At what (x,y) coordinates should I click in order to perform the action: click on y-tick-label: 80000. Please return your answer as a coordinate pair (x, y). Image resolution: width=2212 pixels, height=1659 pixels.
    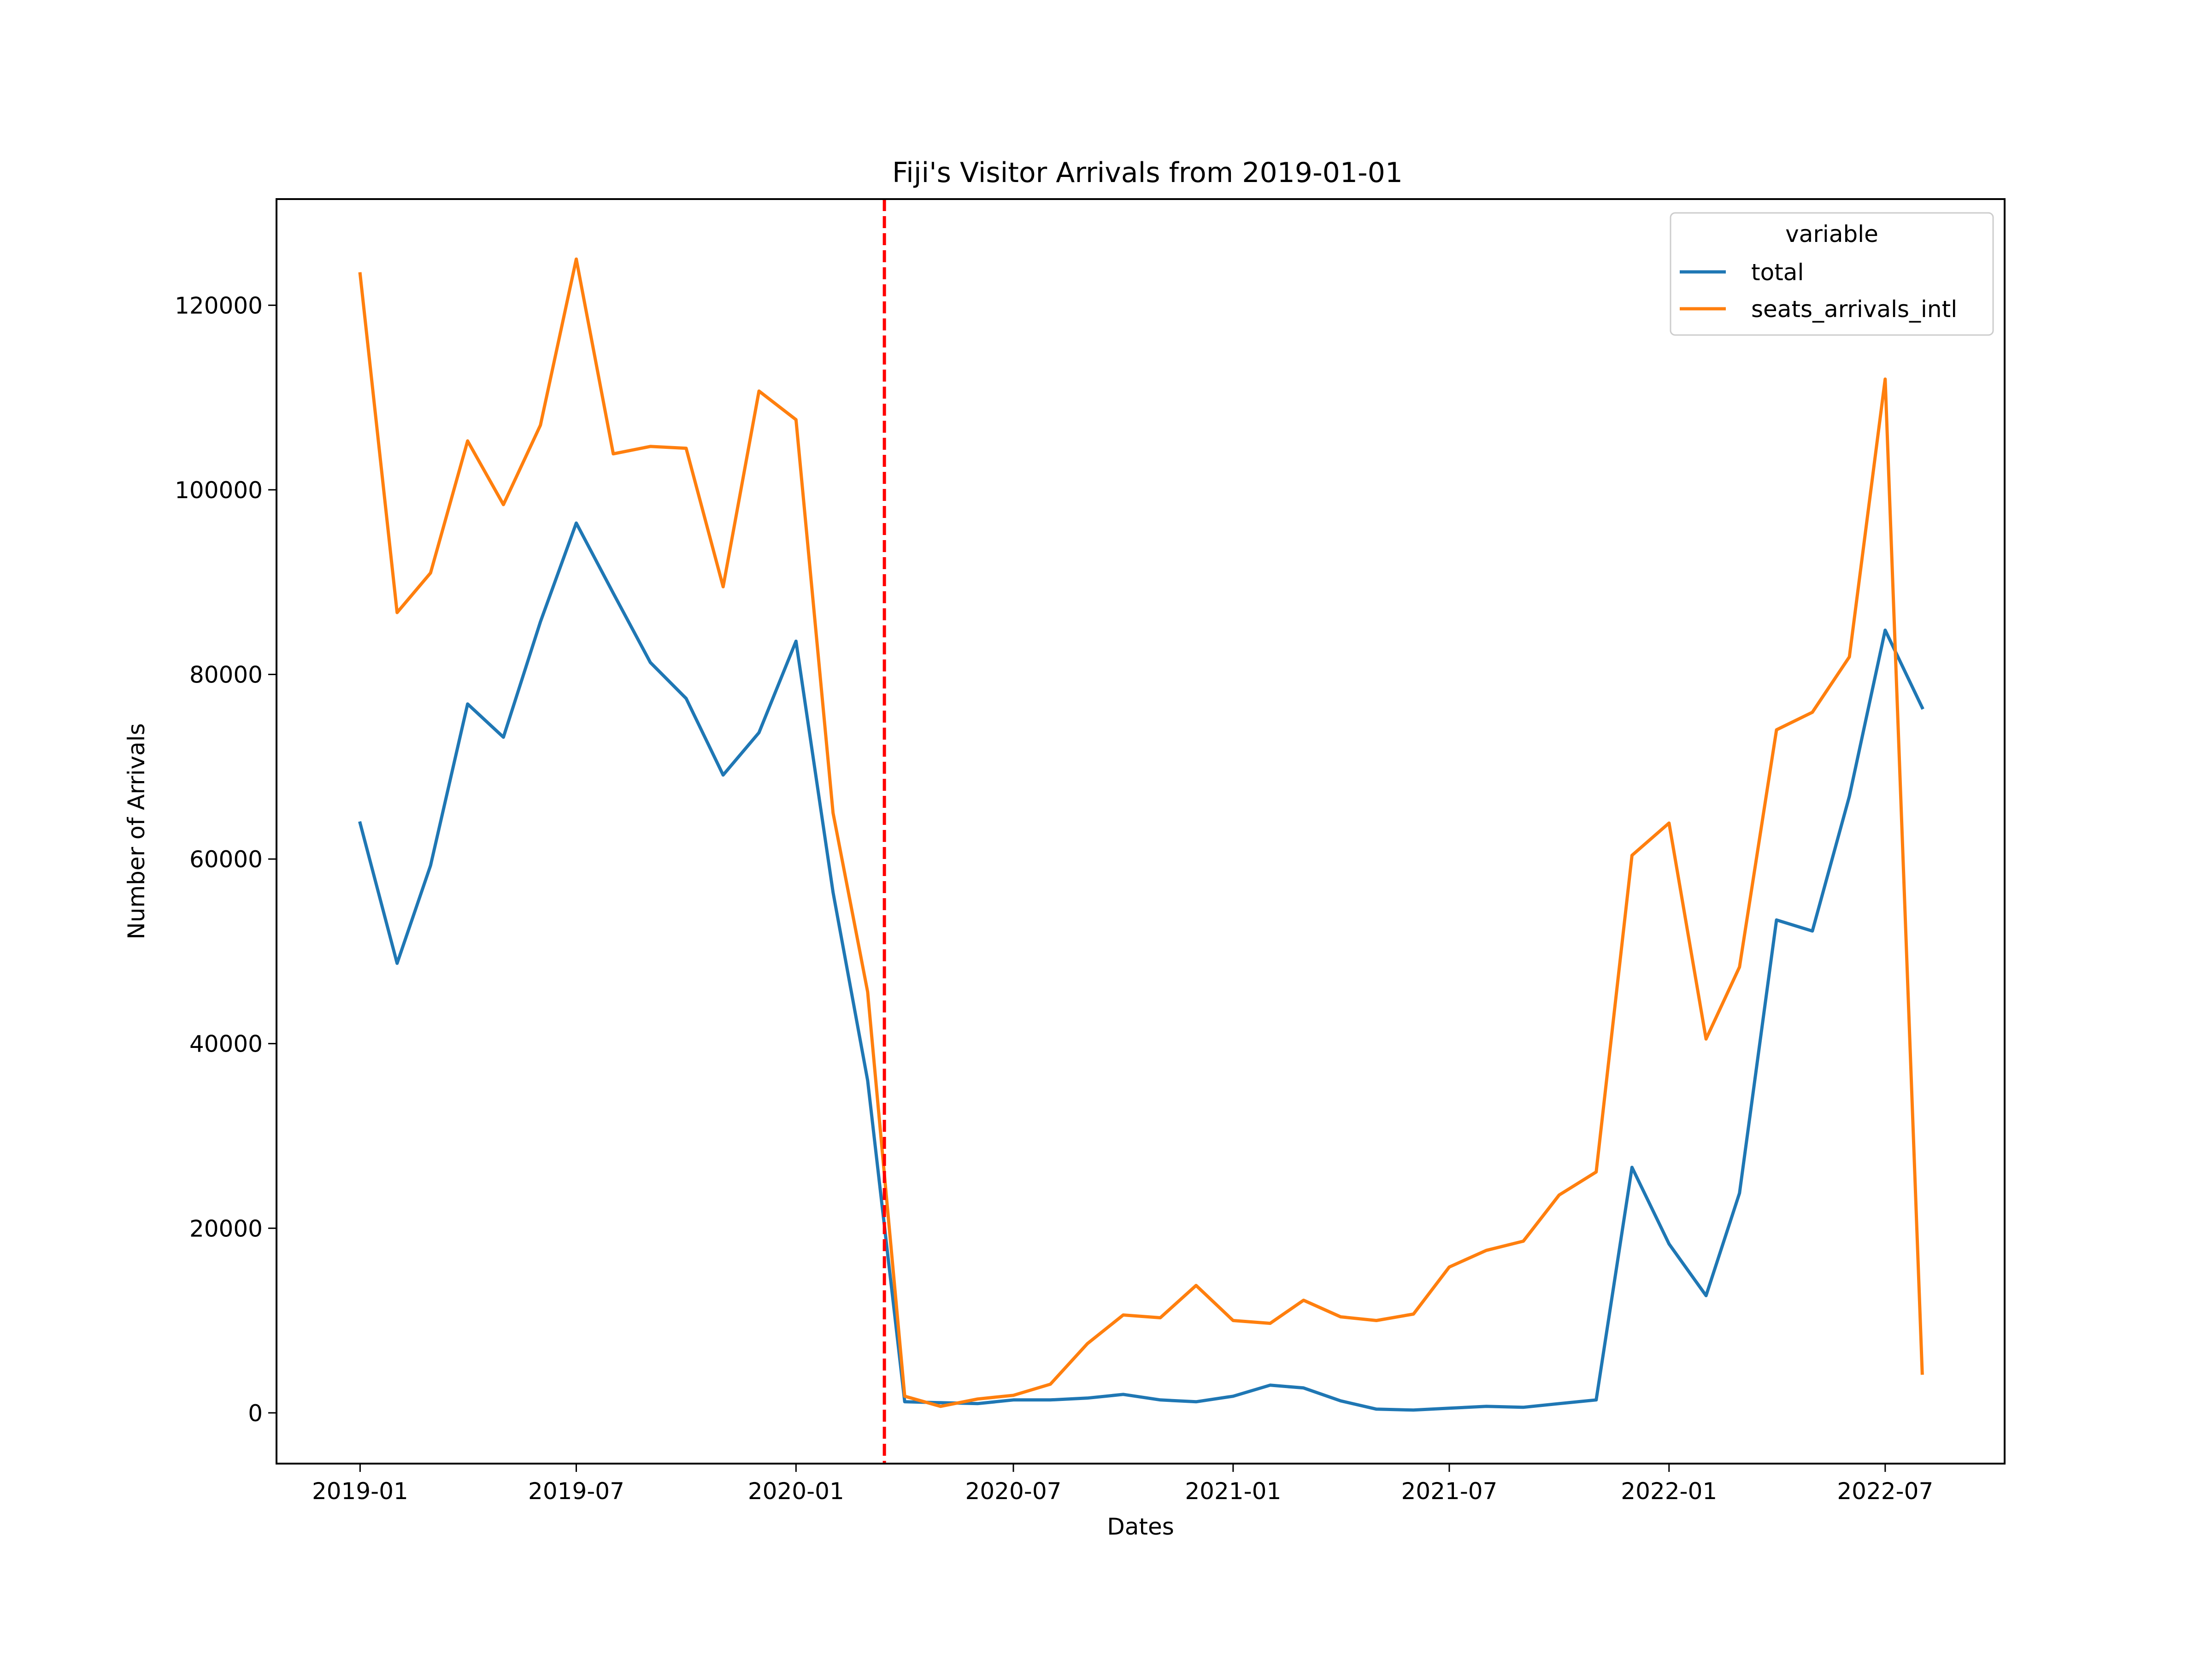
    Looking at the image, I should click on (226, 675).